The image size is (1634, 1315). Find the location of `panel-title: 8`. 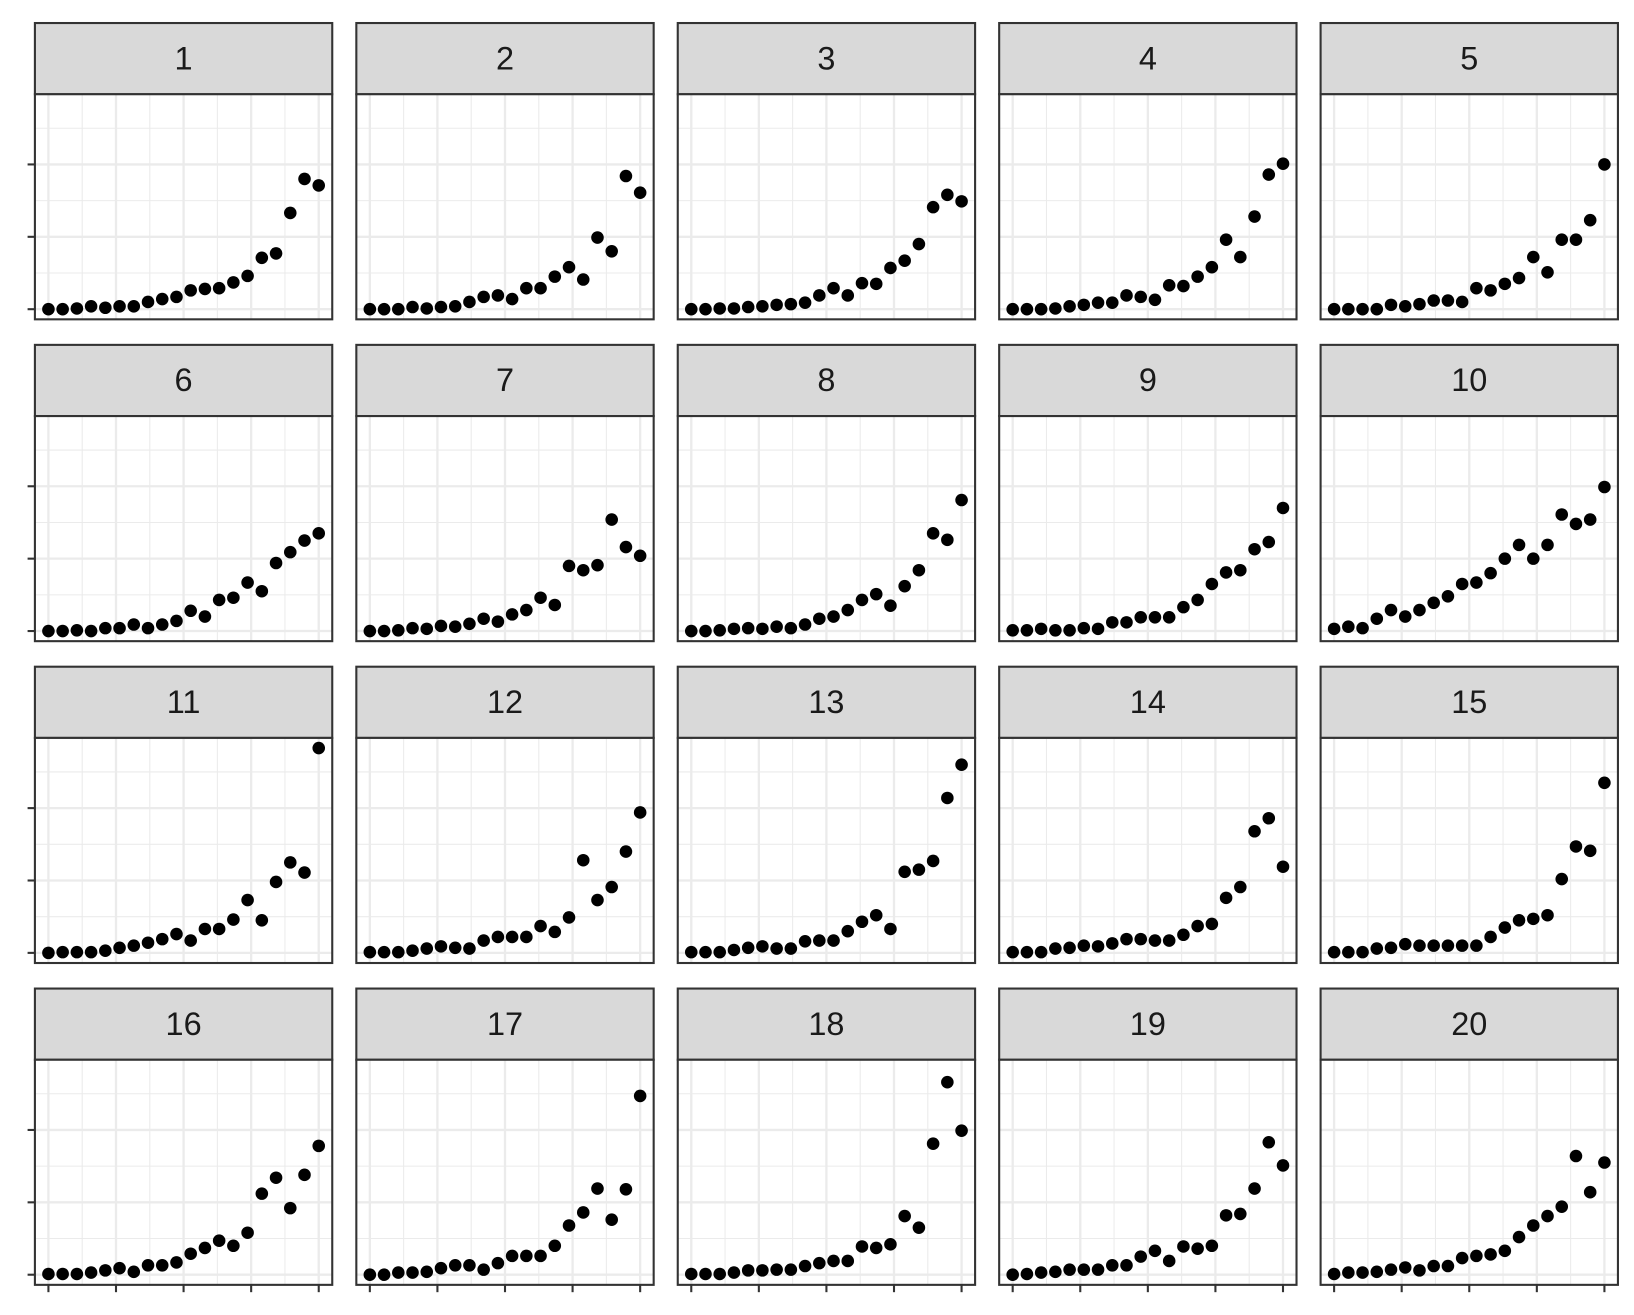

panel-title: 8 is located at coordinates (826, 380).